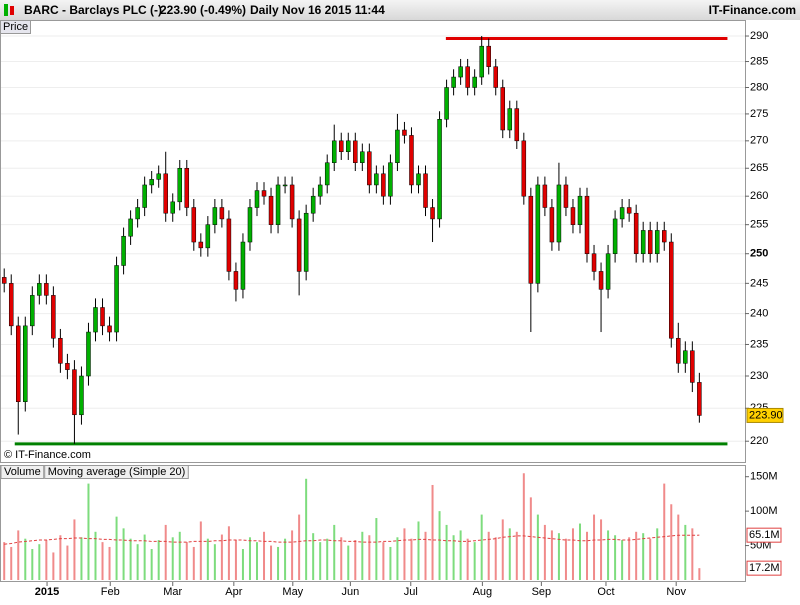 Image resolution: width=800 pixels, height=605 pixels. I want to click on legend-box, so click(116, 472).